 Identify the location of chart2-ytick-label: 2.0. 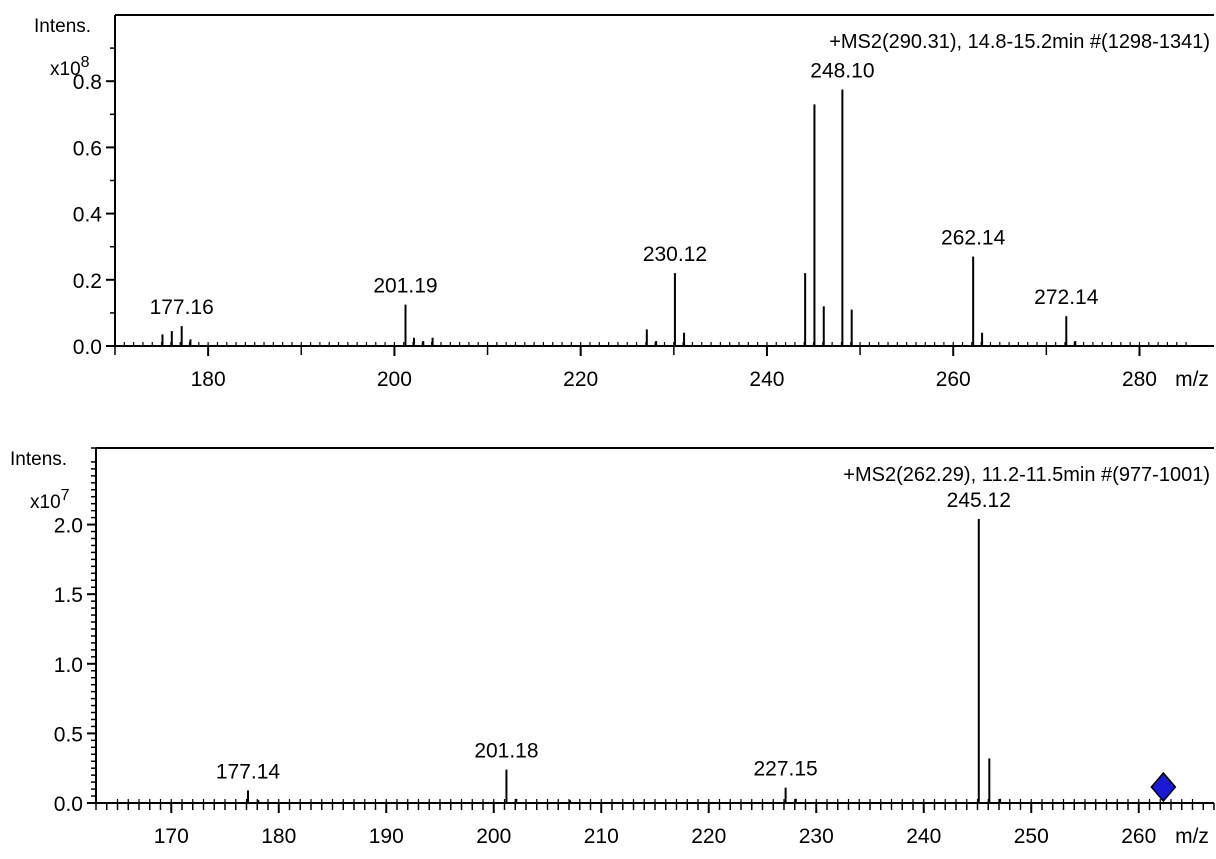
(68, 526).